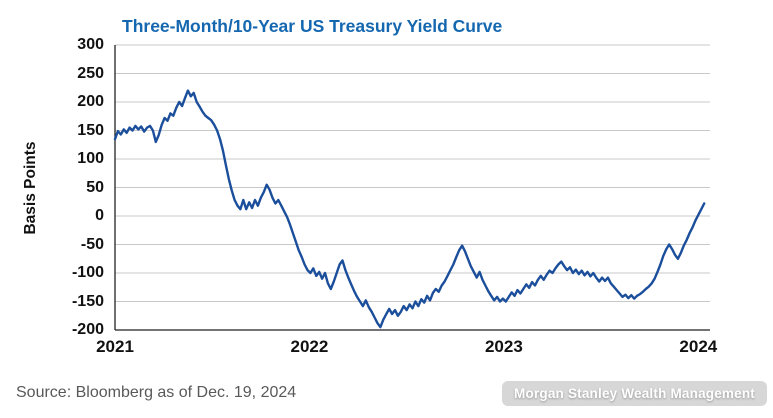 The width and height of the screenshot is (773, 418). I want to click on y-tick-label: 300, so click(90, 44).